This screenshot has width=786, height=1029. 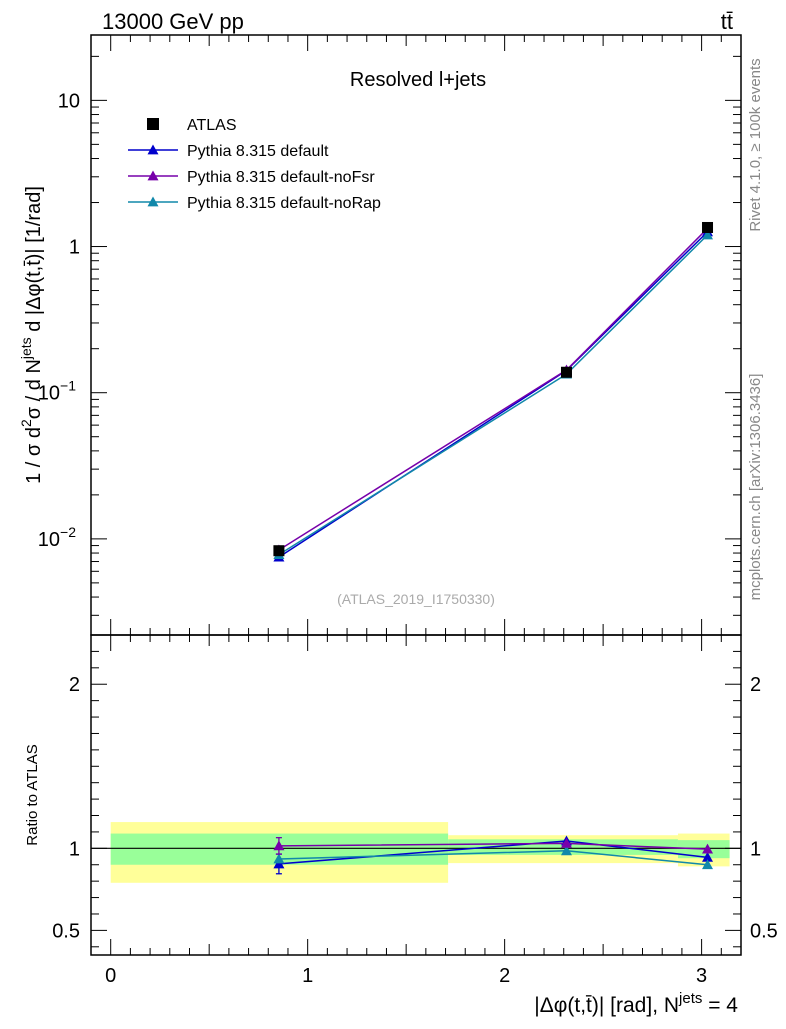 I want to click on x-tick-label: 2, so click(x=504, y=976).